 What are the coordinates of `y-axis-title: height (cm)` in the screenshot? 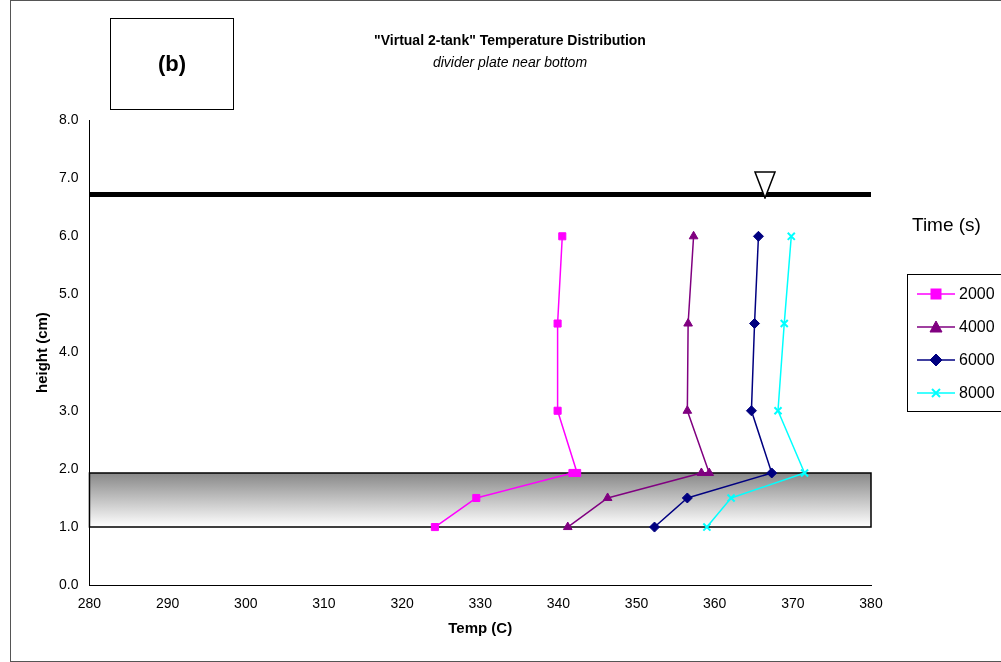 It's located at (42, 353).